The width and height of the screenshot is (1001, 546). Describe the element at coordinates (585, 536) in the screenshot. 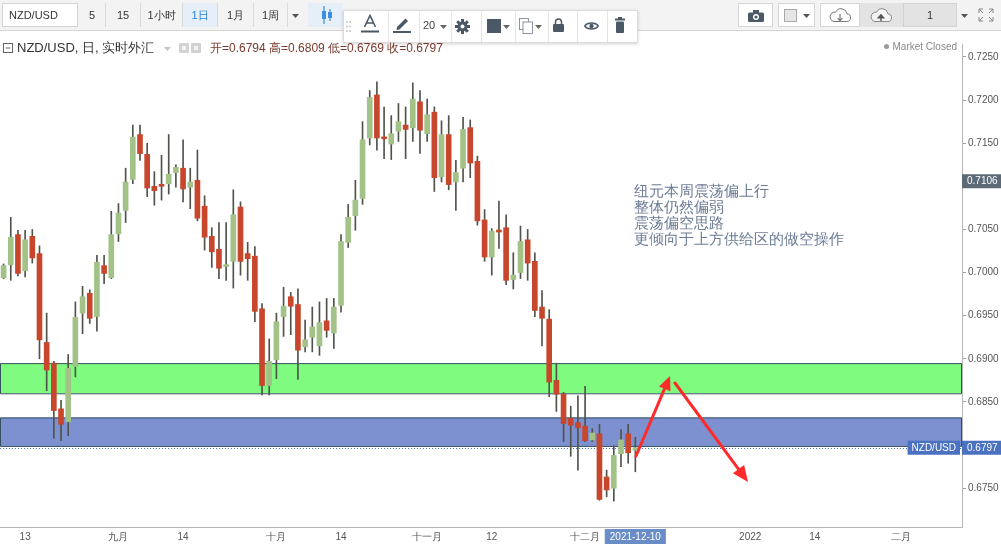

I see `x-tick-label: 十二月` at that location.